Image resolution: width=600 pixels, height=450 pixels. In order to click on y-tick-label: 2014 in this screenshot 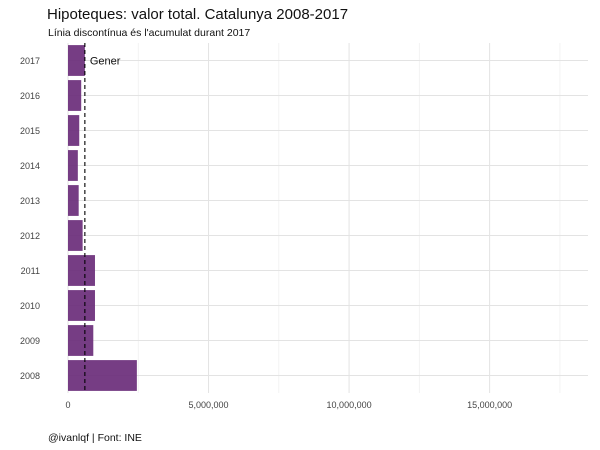, I will do `click(30, 166)`.